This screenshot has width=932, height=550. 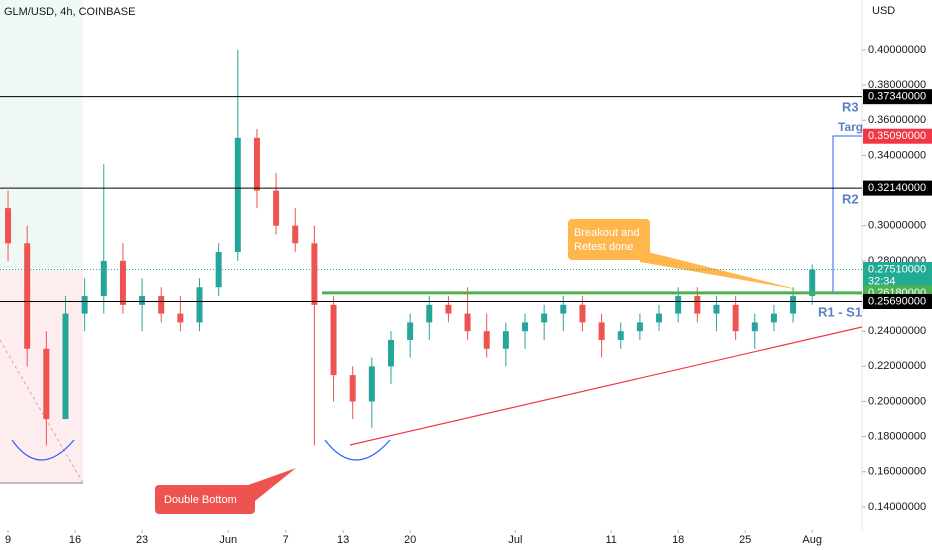 I want to click on x-tick-label: 20, so click(x=410, y=540).